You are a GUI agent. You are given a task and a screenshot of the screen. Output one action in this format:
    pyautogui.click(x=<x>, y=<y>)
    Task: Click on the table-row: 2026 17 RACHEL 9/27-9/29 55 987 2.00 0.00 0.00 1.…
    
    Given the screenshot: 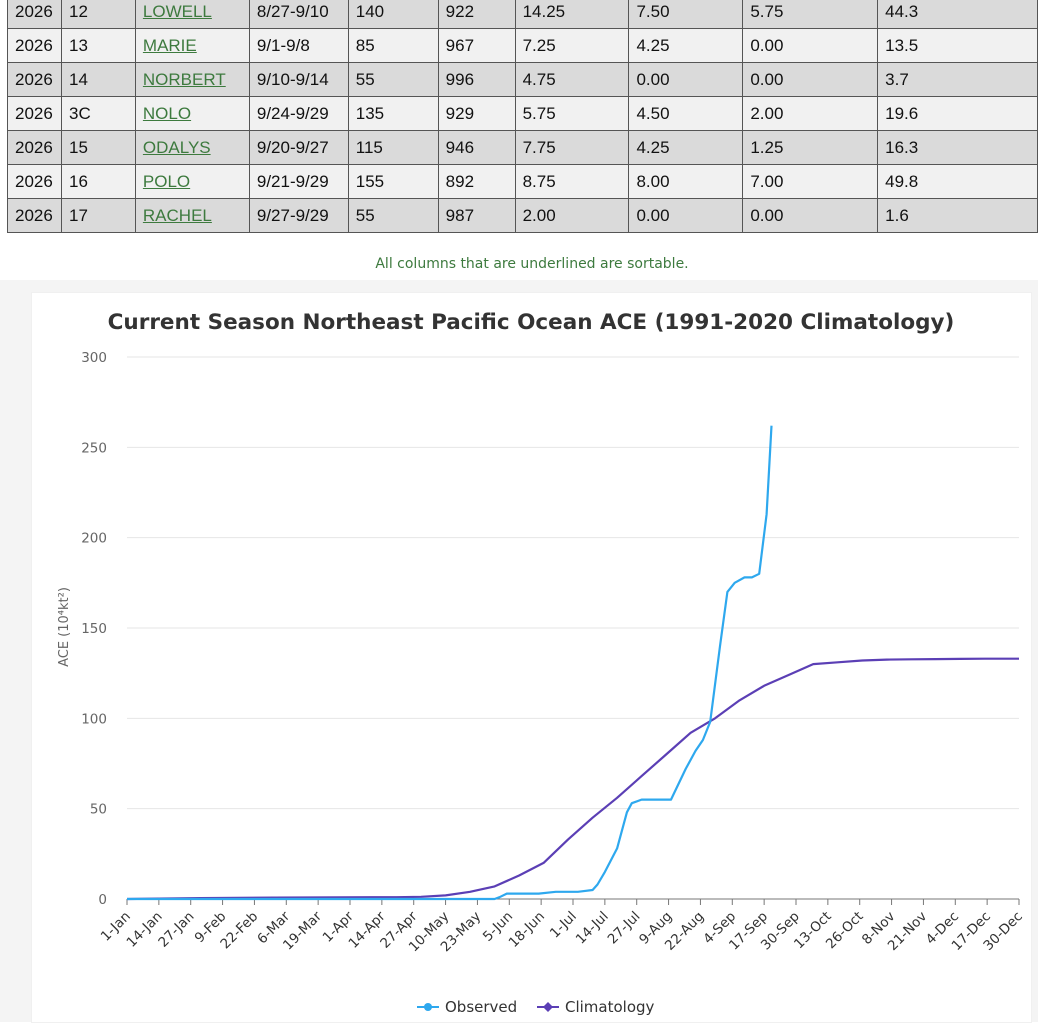 What is the action you would take?
    pyautogui.click(x=522, y=215)
    